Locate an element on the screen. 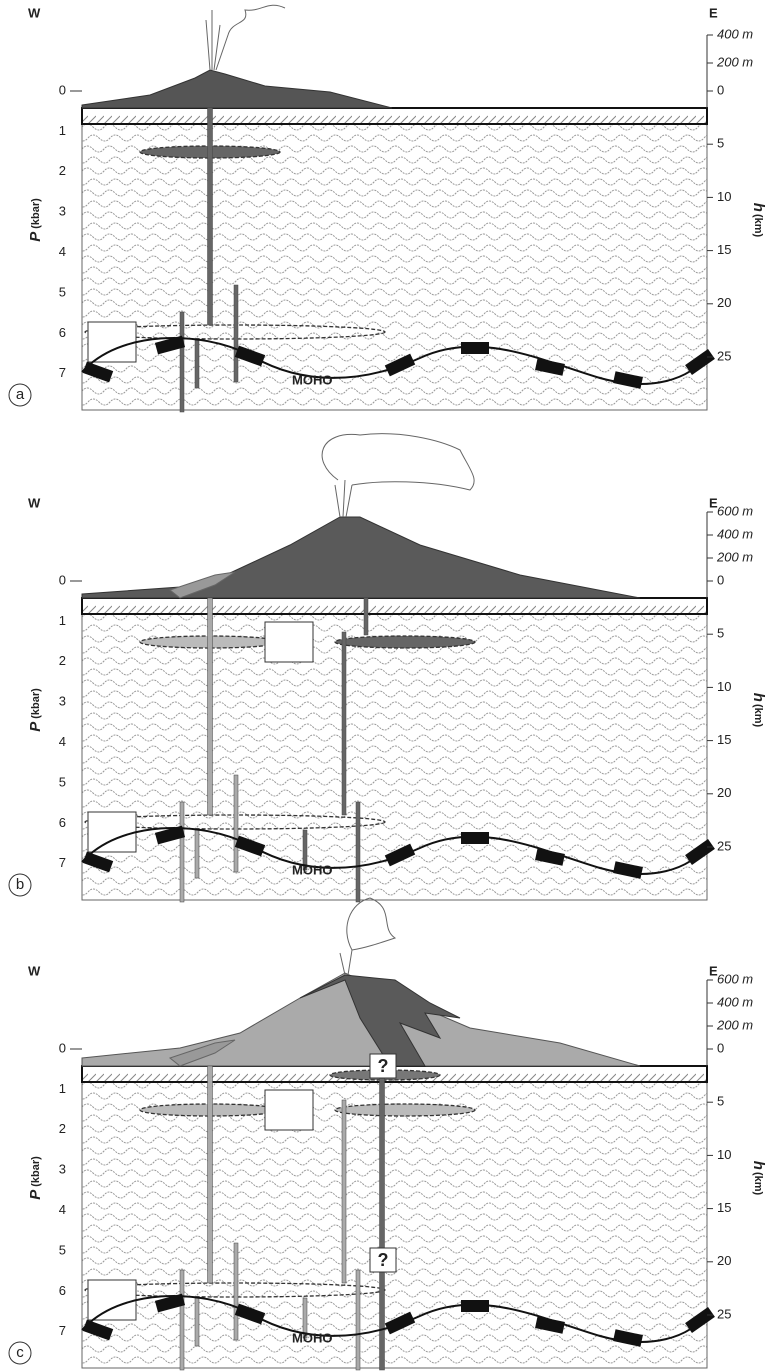  pressure-tick: 6 is located at coordinates (62, 1290).